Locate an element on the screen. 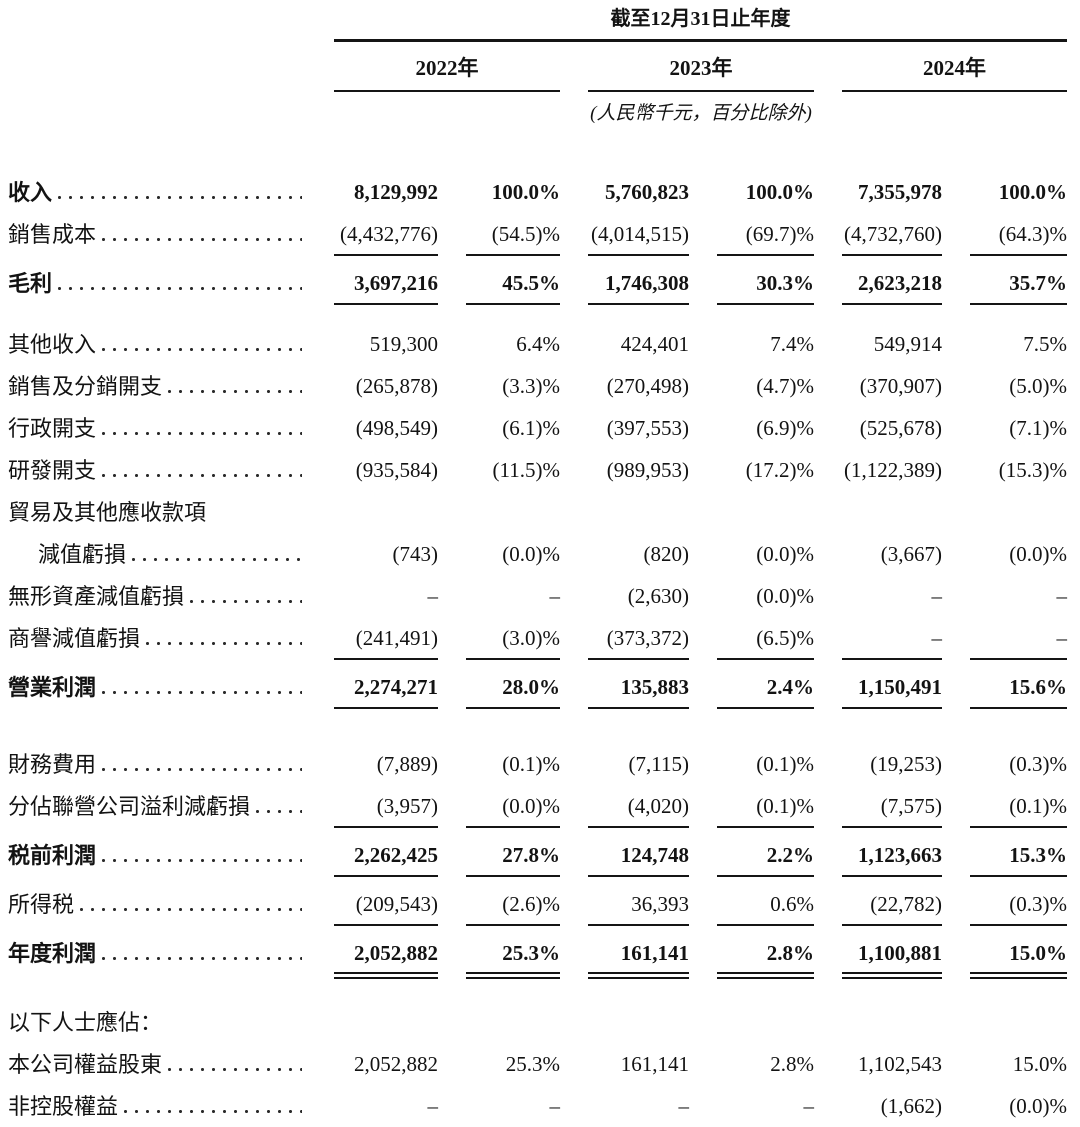 Image resolution: width=1080 pixels, height=1127 pixels. row-label: 商譽減值虧損 is located at coordinates (74, 638).